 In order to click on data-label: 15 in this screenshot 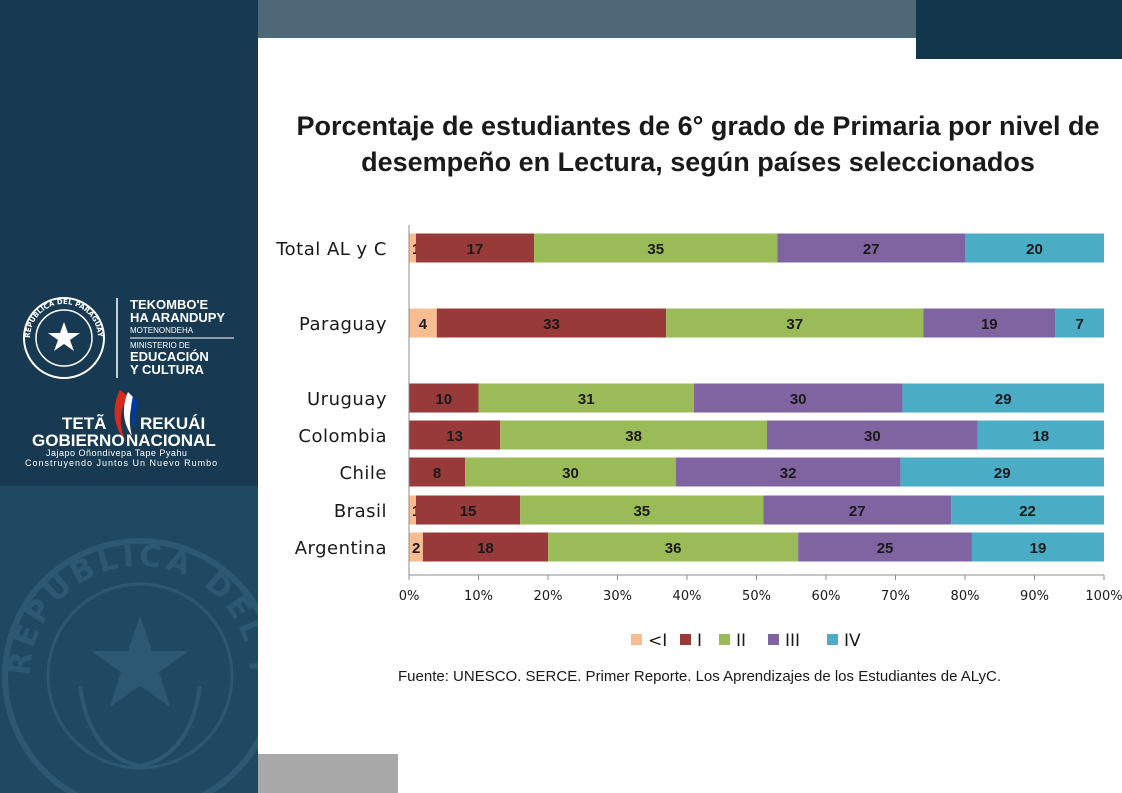, I will do `click(468, 511)`.